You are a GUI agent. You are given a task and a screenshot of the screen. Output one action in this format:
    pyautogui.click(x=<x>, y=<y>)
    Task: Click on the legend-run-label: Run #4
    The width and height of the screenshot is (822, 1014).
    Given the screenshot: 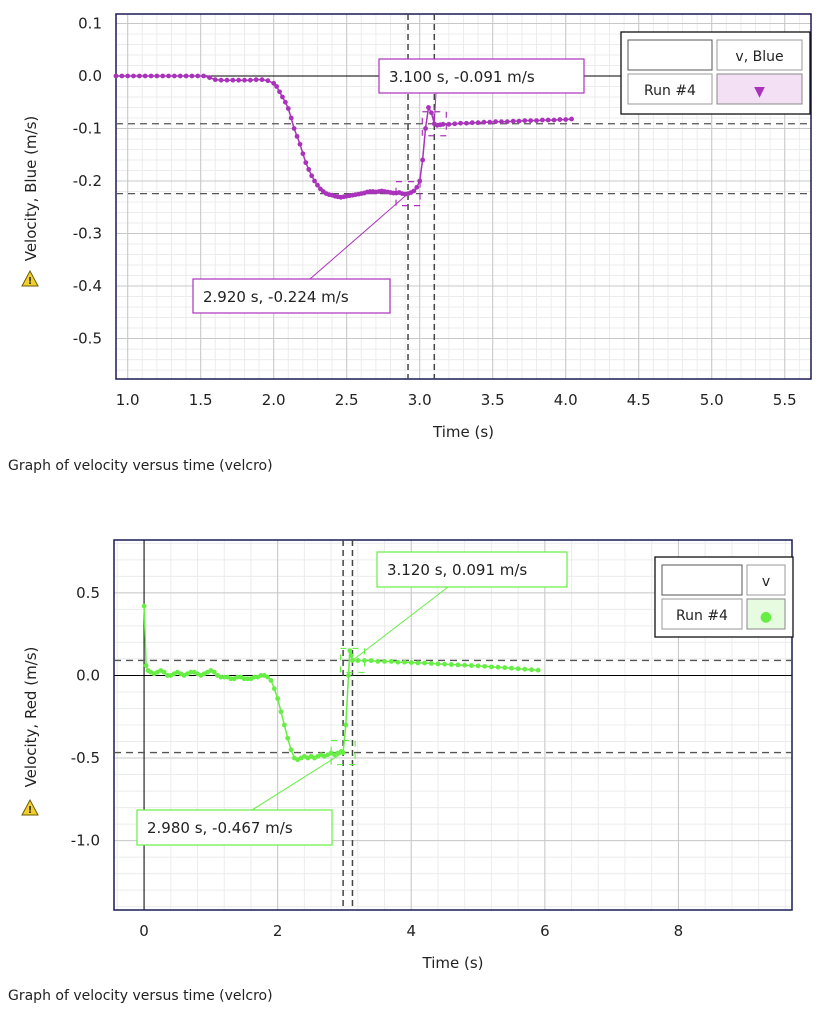 What is the action you would take?
    pyautogui.click(x=702, y=616)
    